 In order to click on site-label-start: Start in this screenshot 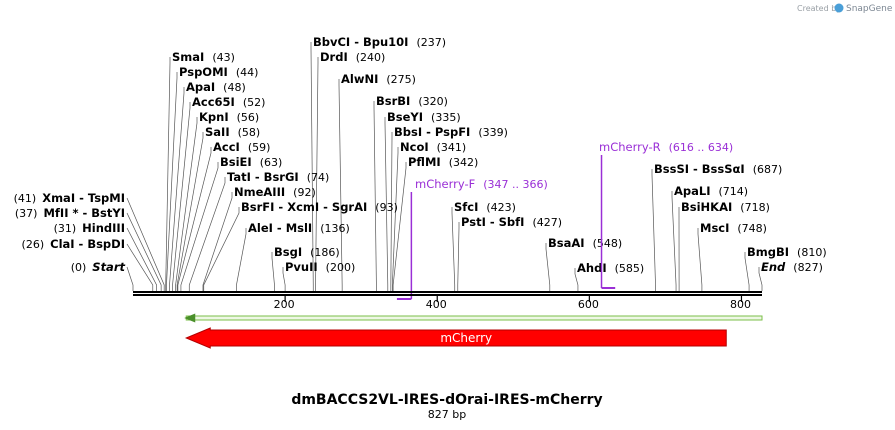, I will do `click(108, 267)`.